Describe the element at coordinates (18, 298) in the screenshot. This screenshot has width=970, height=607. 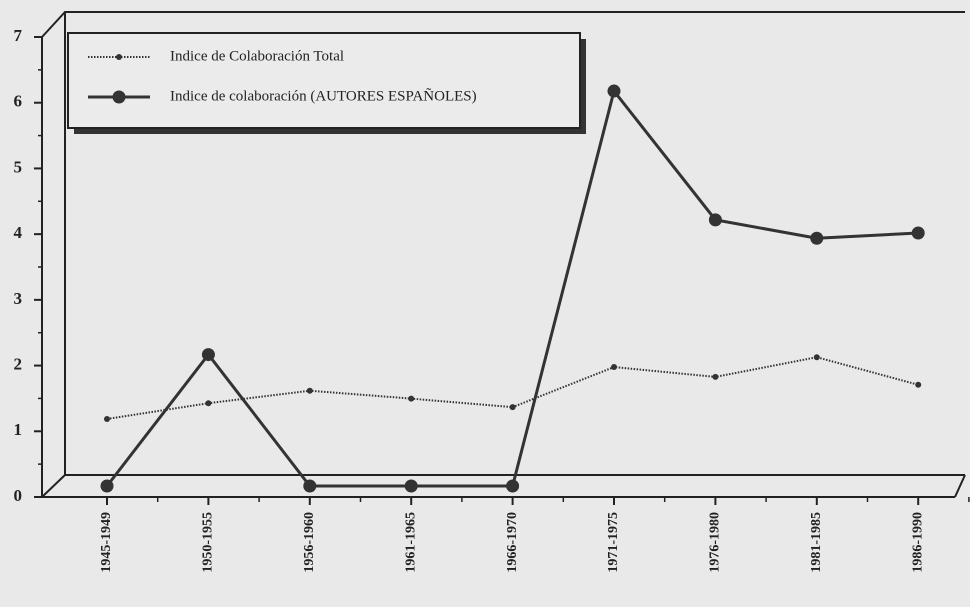
I see `y-tick-label: 3` at that location.